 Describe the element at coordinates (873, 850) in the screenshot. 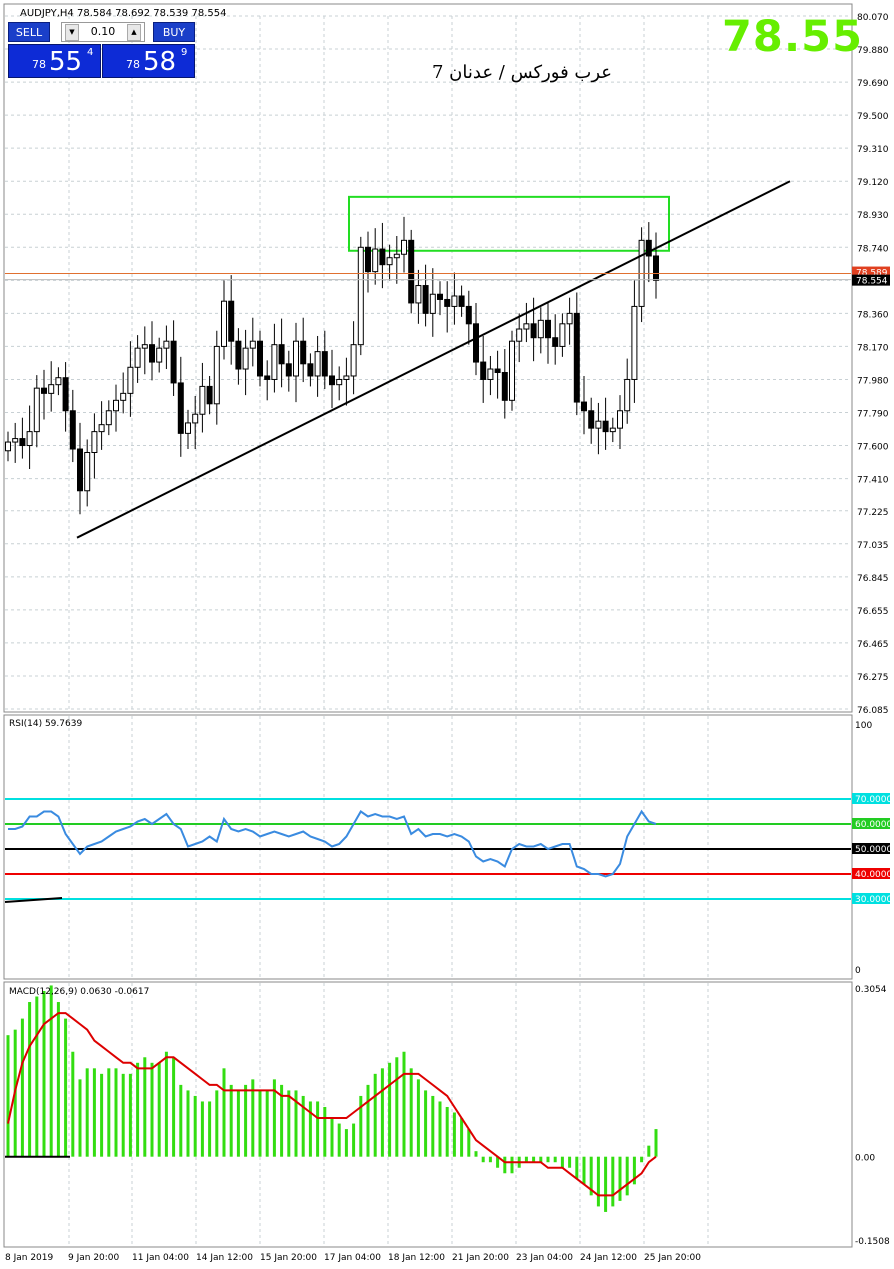

I see `rsi-level-label: 50.0000` at that location.